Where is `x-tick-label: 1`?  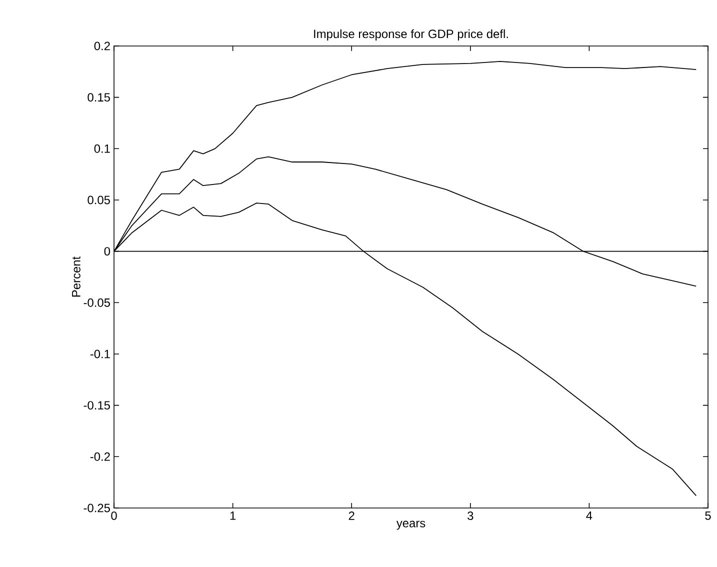
x-tick-label: 1 is located at coordinates (233, 516).